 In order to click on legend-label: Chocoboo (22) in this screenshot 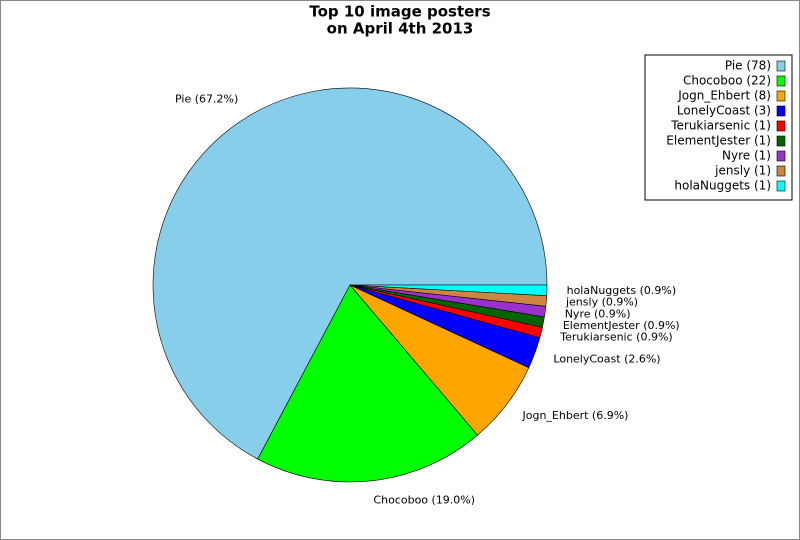, I will do `click(727, 81)`.